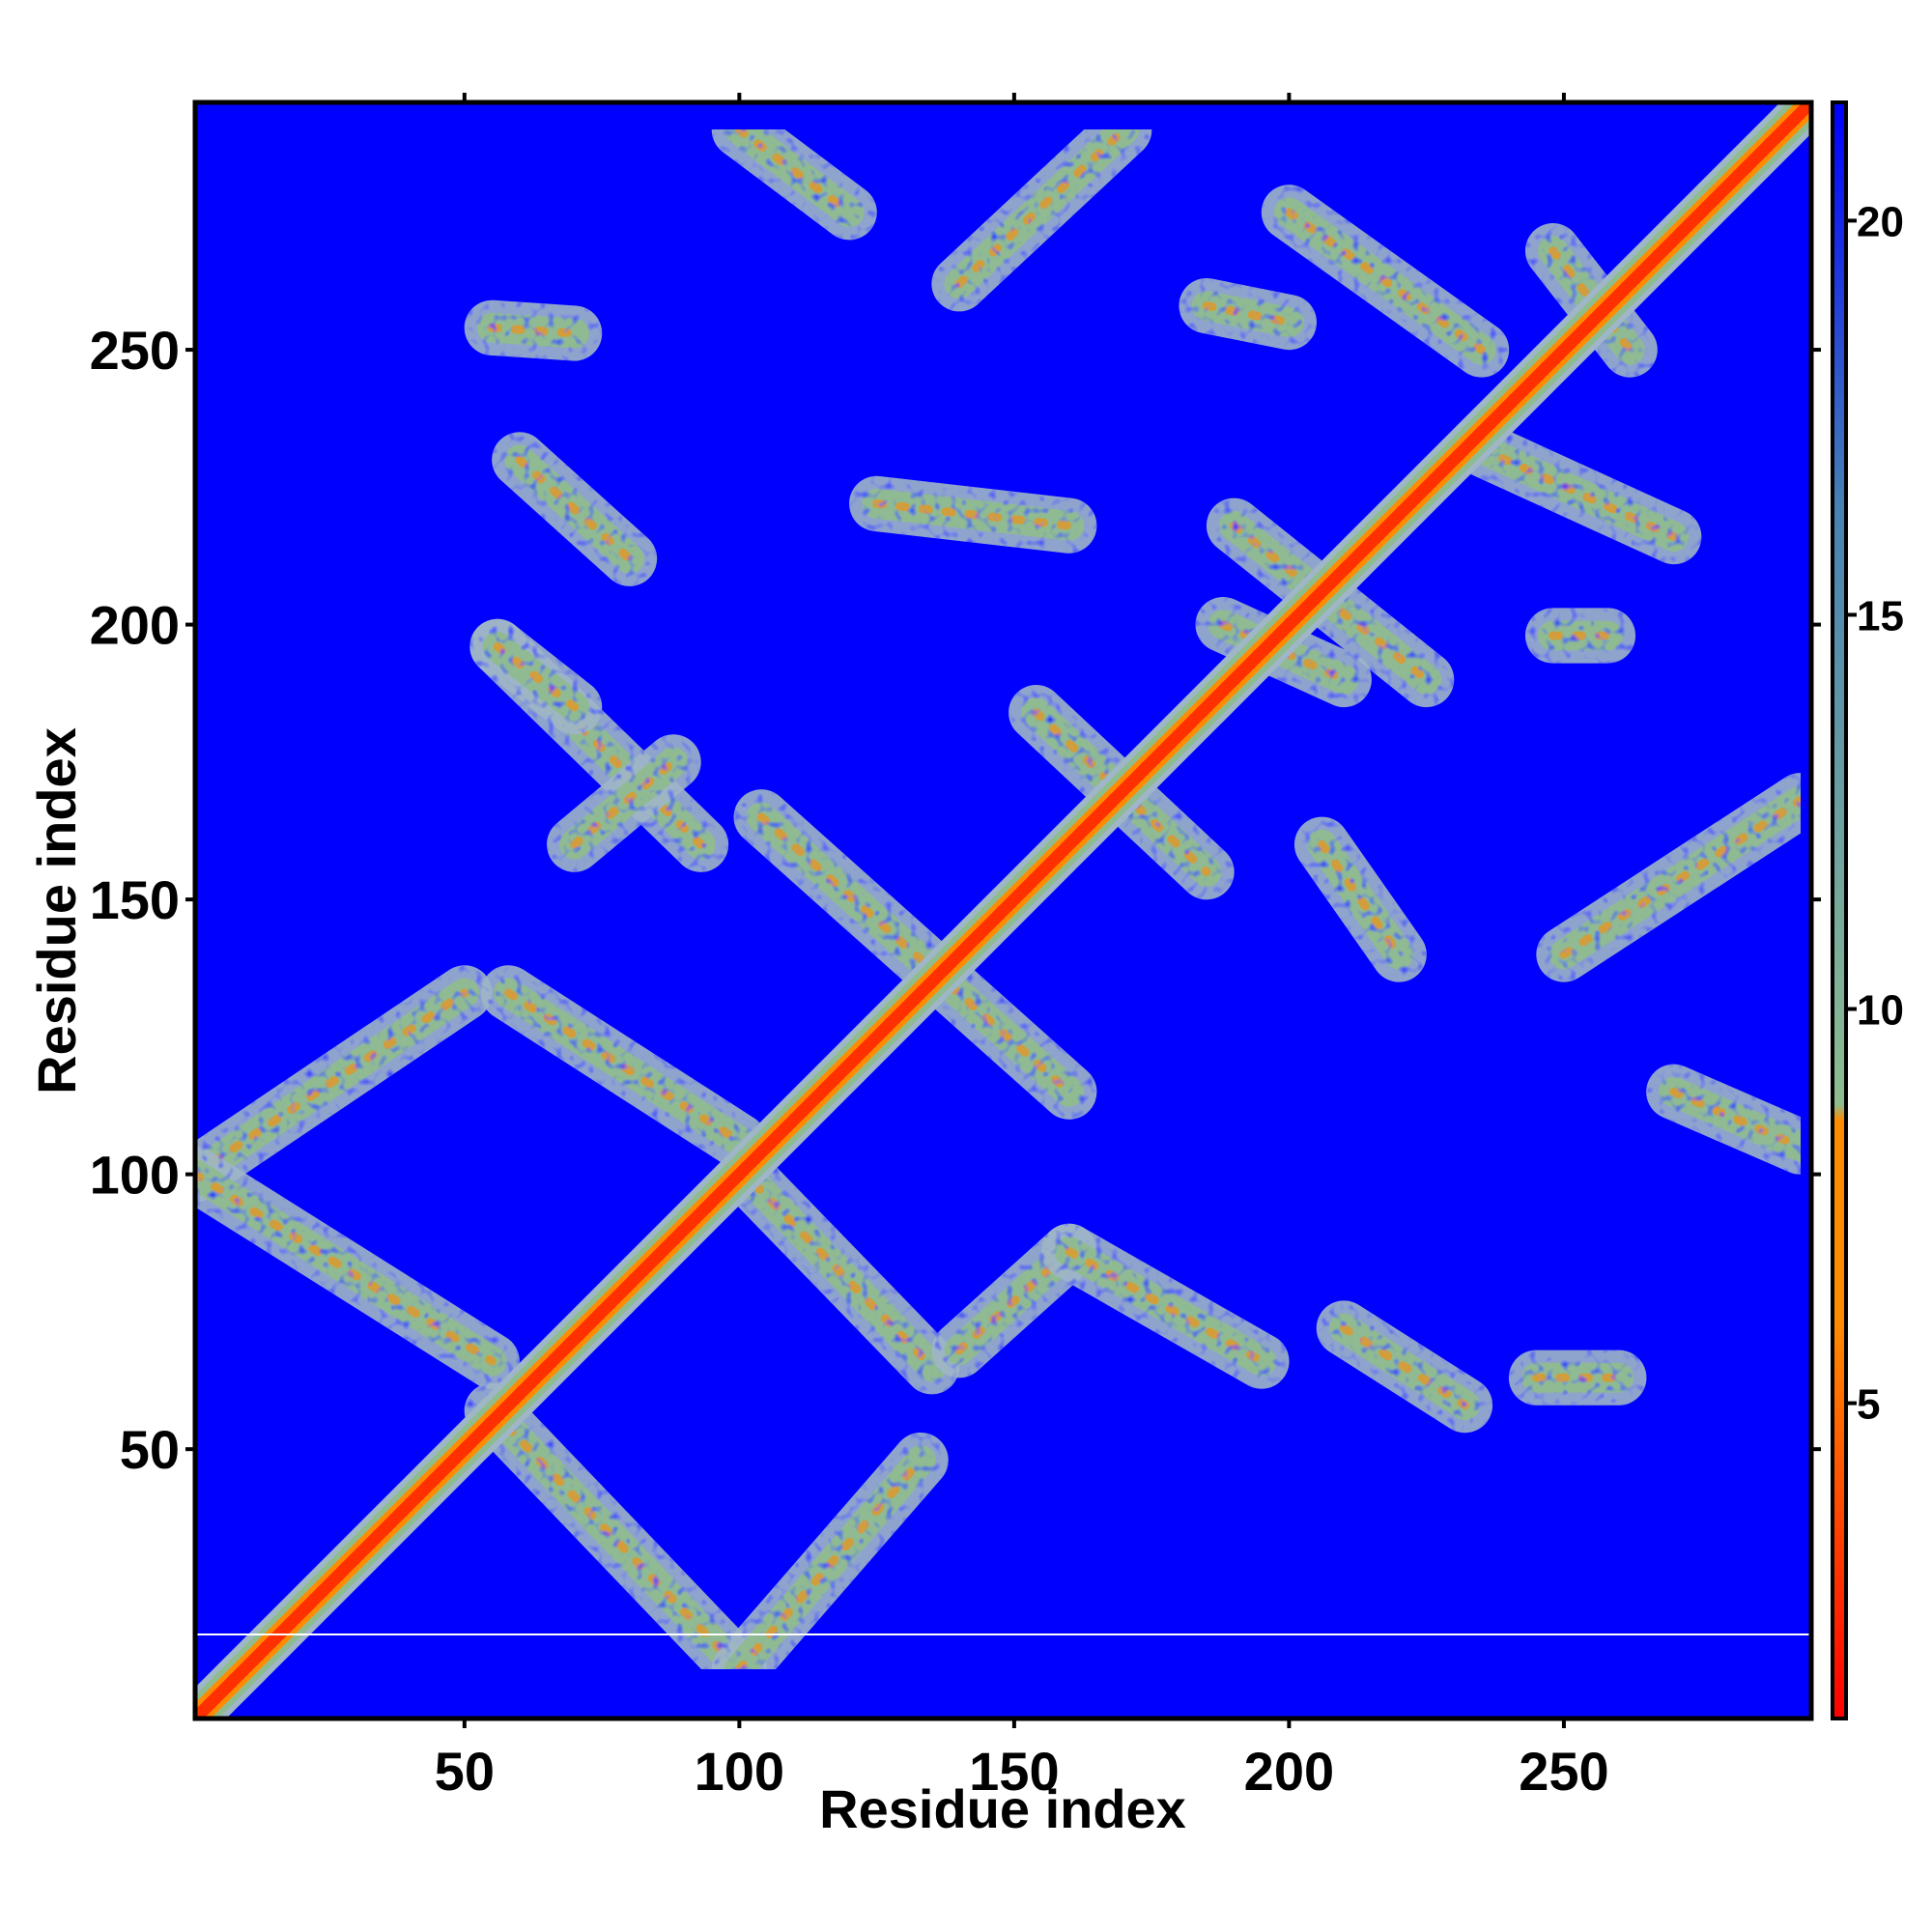 This screenshot has width=1932, height=1932. What do you see at coordinates (1880, 1011) in the screenshot?
I see `colorbar-tick-label: 10` at bounding box center [1880, 1011].